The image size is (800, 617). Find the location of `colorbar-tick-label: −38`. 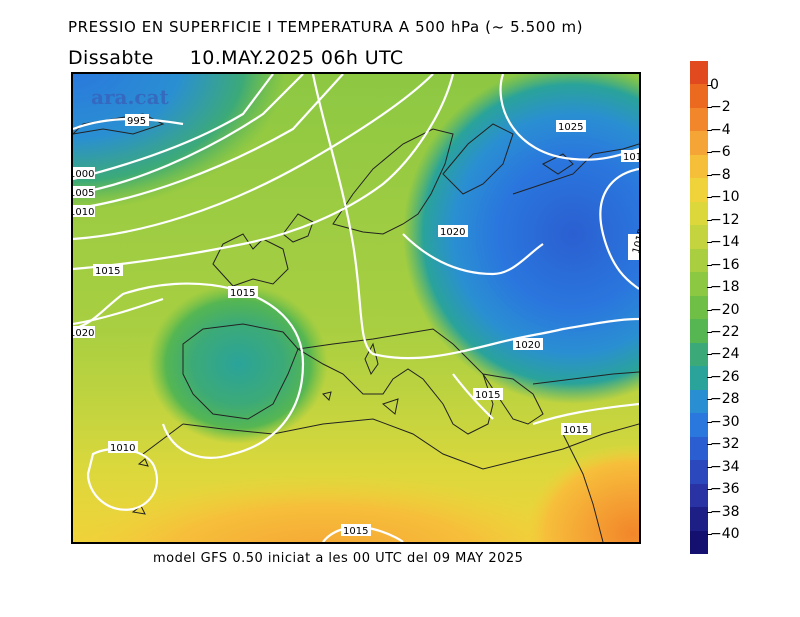

colorbar-tick-label: −38 is located at coordinates (725, 511).